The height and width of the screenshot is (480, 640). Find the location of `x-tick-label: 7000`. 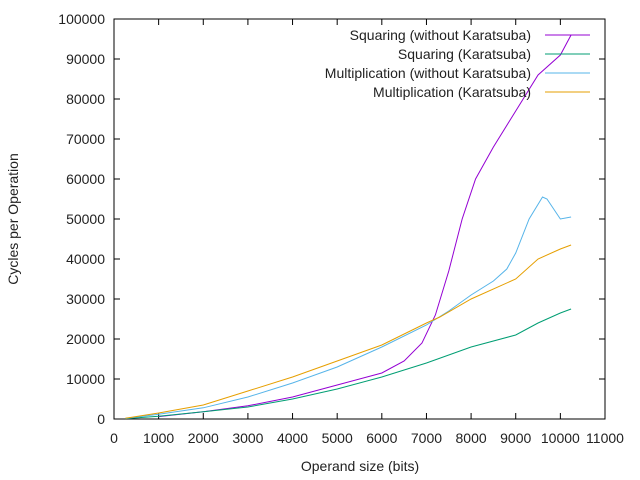

x-tick-label: 7000 is located at coordinates (426, 438).